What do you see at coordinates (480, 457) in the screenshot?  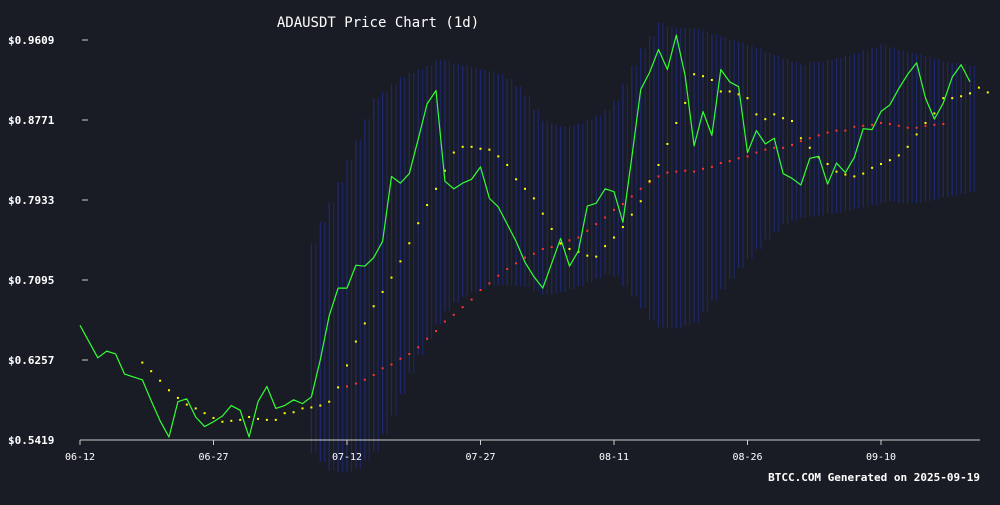 I see `x-tick-label: 07-27` at bounding box center [480, 457].